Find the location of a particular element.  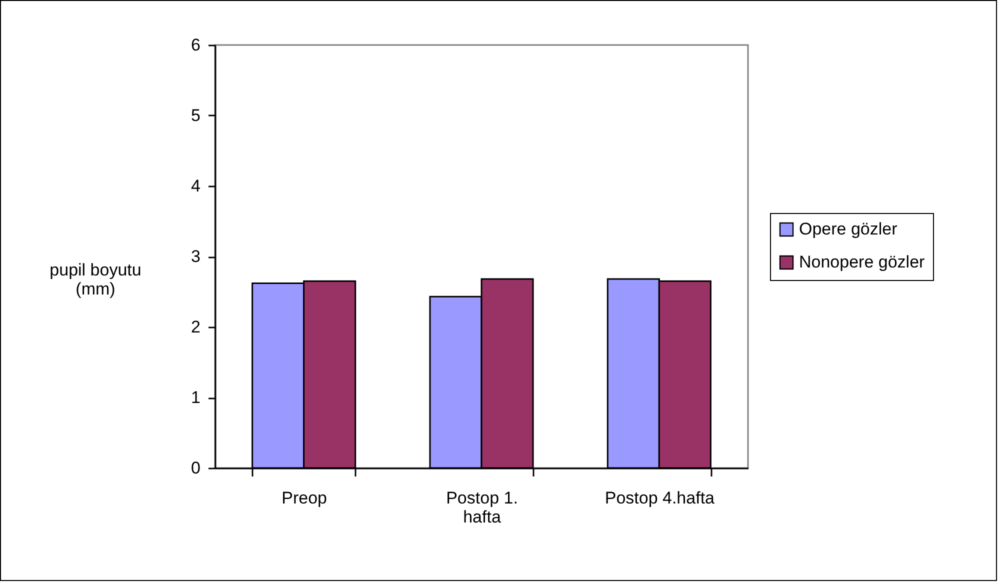

y-axis-title: pupil boyutu (mm) is located at coordinates (96, 279).